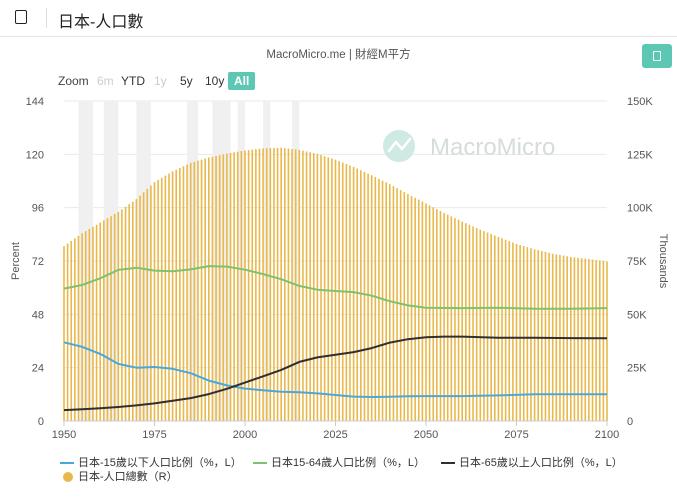 This screenshot has height=500, width=677. Describe the element at coordinates (133, 81) in the screenshot. I see `zoom-ytd-button: YTD` at that location.